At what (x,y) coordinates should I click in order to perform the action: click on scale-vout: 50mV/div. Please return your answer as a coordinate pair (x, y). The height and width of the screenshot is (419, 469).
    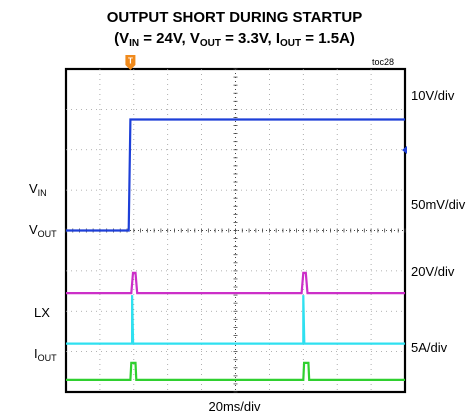
    Looking at the image, I should click on (438, 204).